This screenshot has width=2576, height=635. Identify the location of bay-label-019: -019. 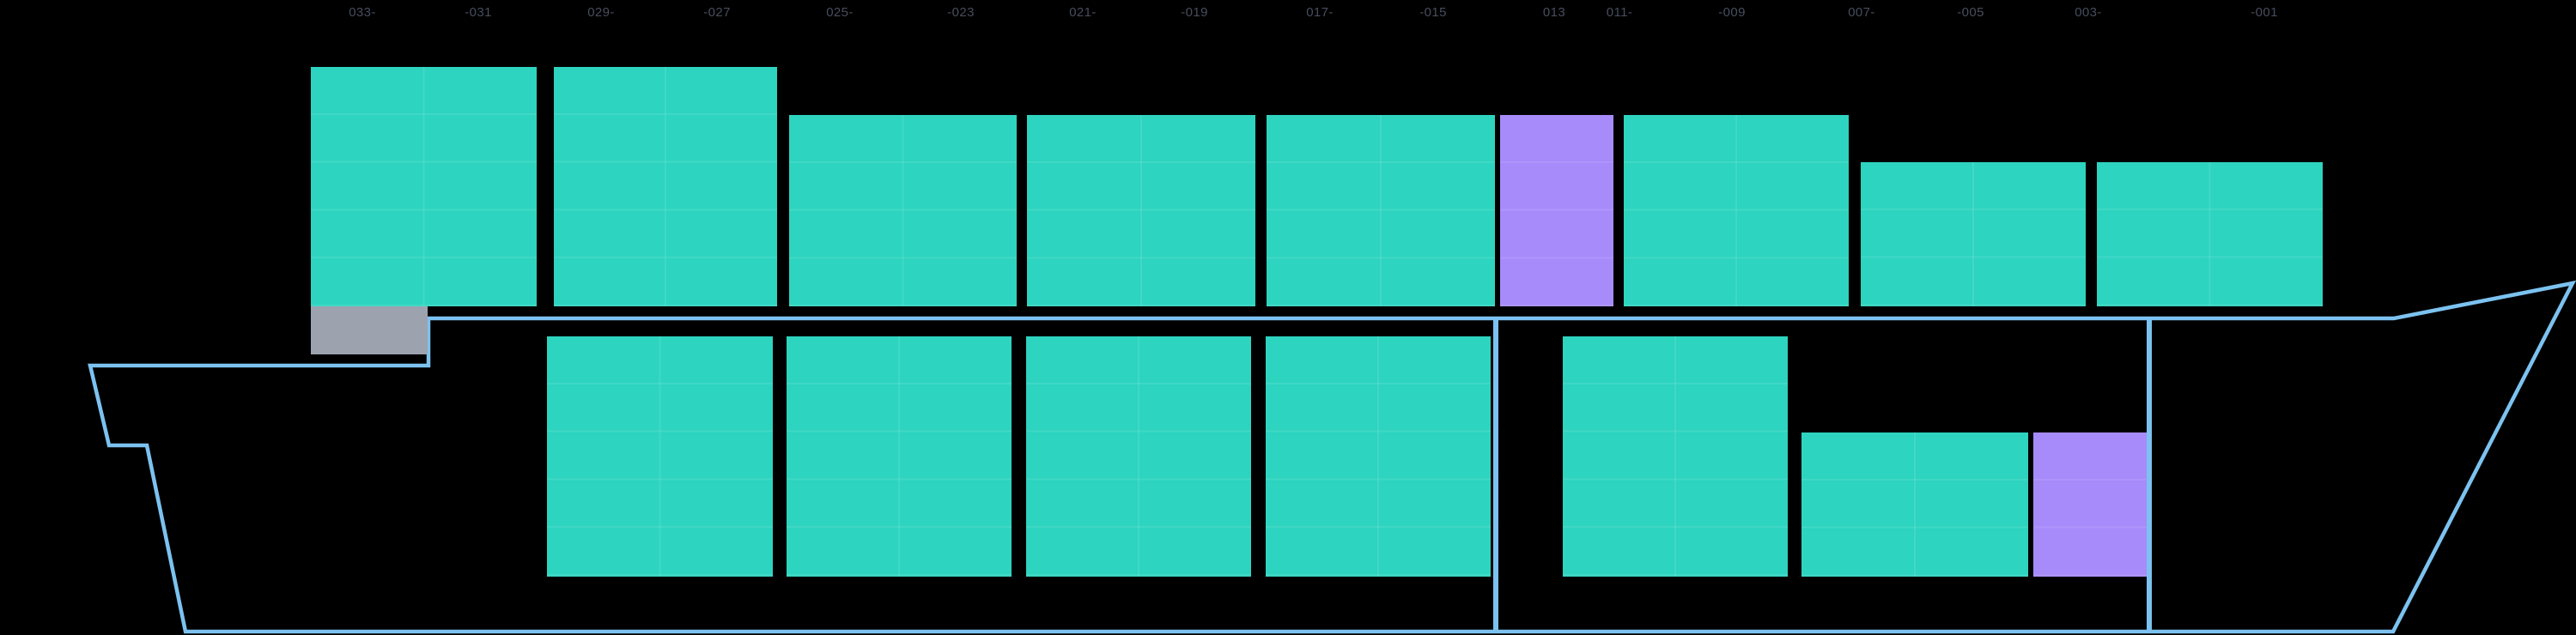
(1195, 12).